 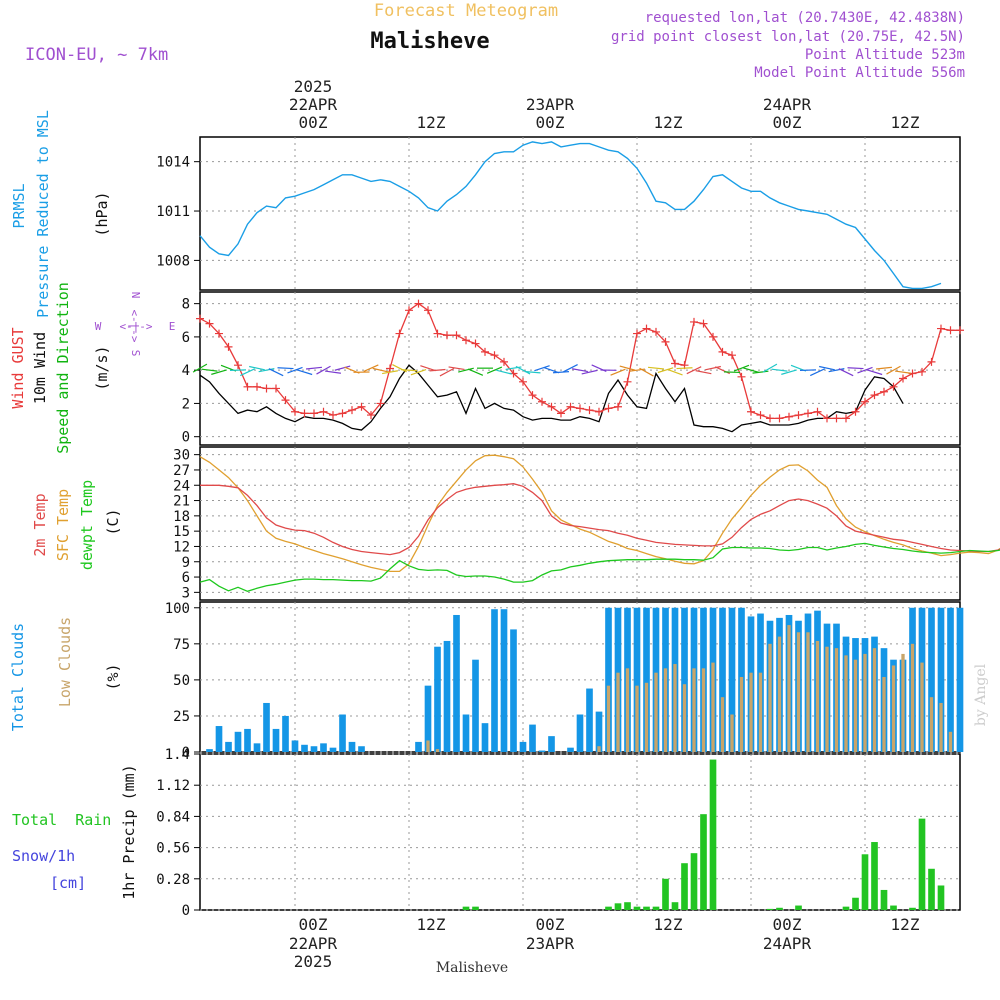 I want to click on wind-label: 10m Wind, so click(x=40, y=368).